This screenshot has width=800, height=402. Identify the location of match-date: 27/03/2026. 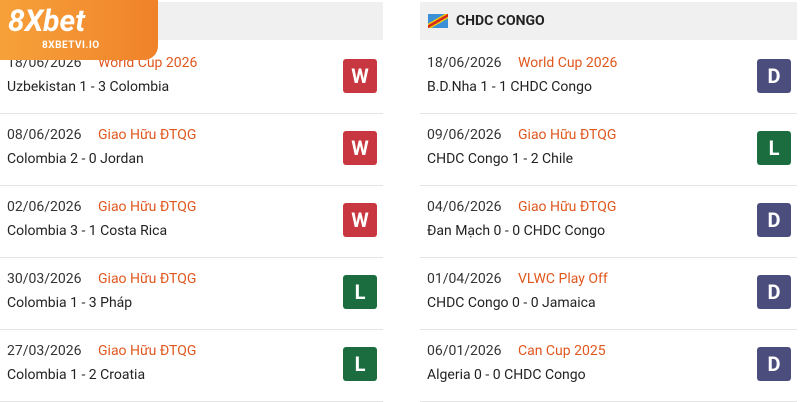
(44, 351).